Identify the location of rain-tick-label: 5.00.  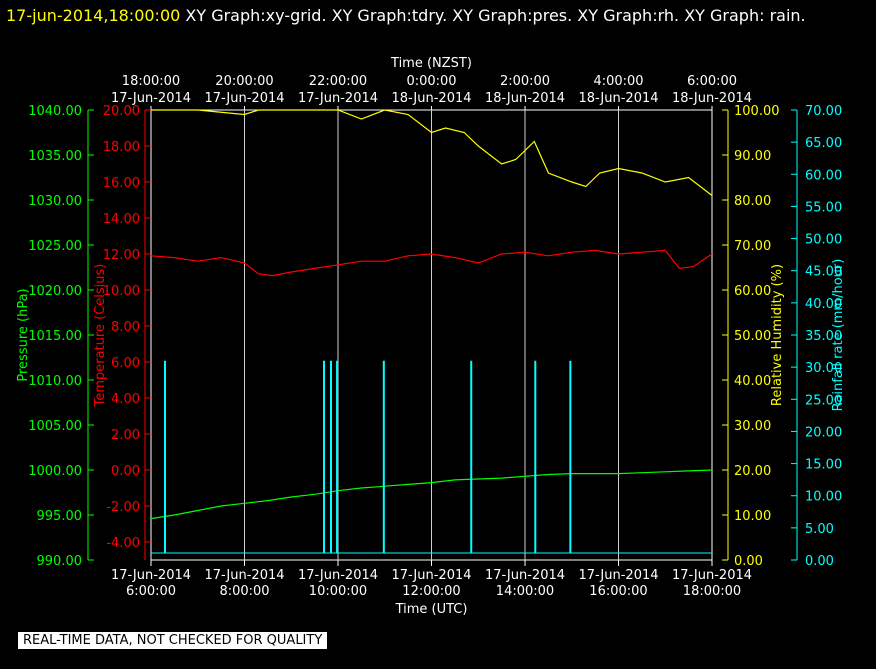
(819, 529).